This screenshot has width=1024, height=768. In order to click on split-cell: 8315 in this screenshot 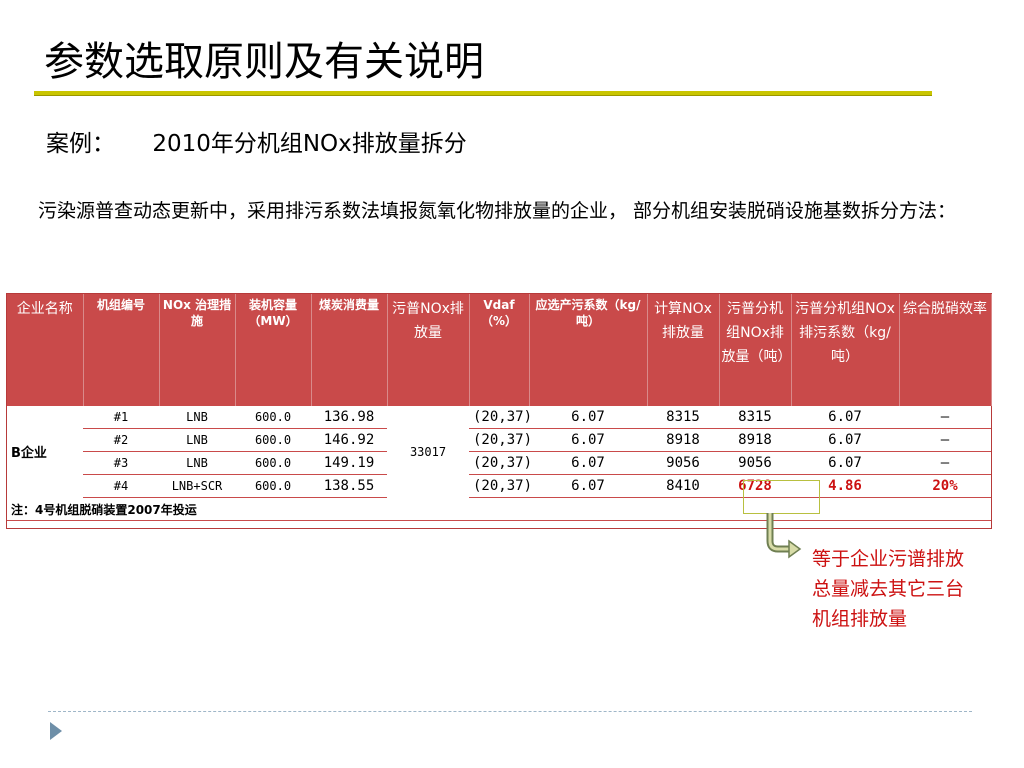, I will do `click(755, 417)`.